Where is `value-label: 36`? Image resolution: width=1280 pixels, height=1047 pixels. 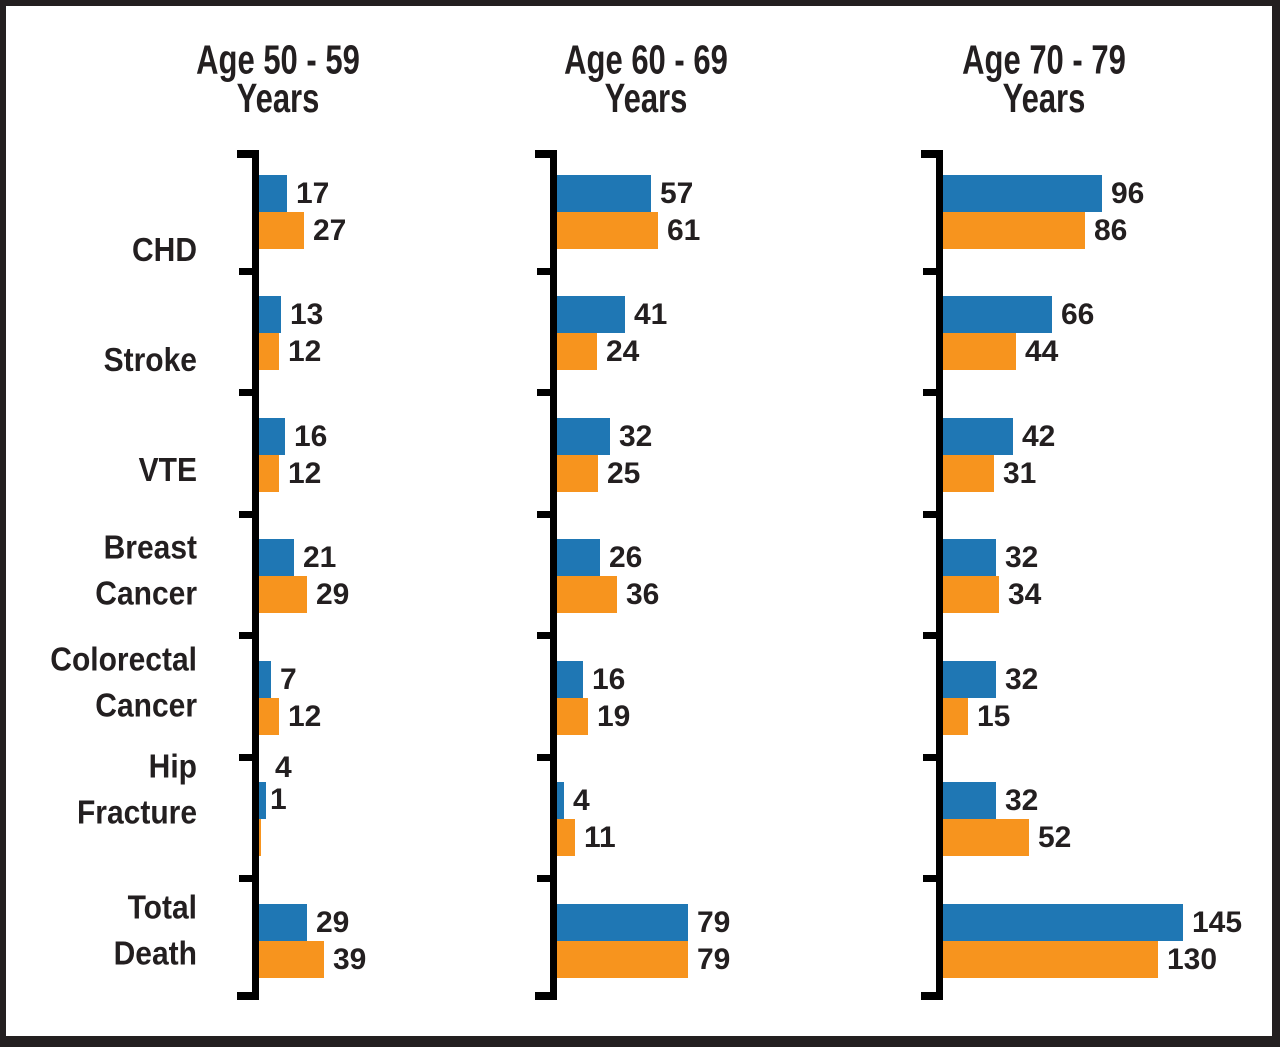 value-label: 36 is located at coordinates (643, 594).